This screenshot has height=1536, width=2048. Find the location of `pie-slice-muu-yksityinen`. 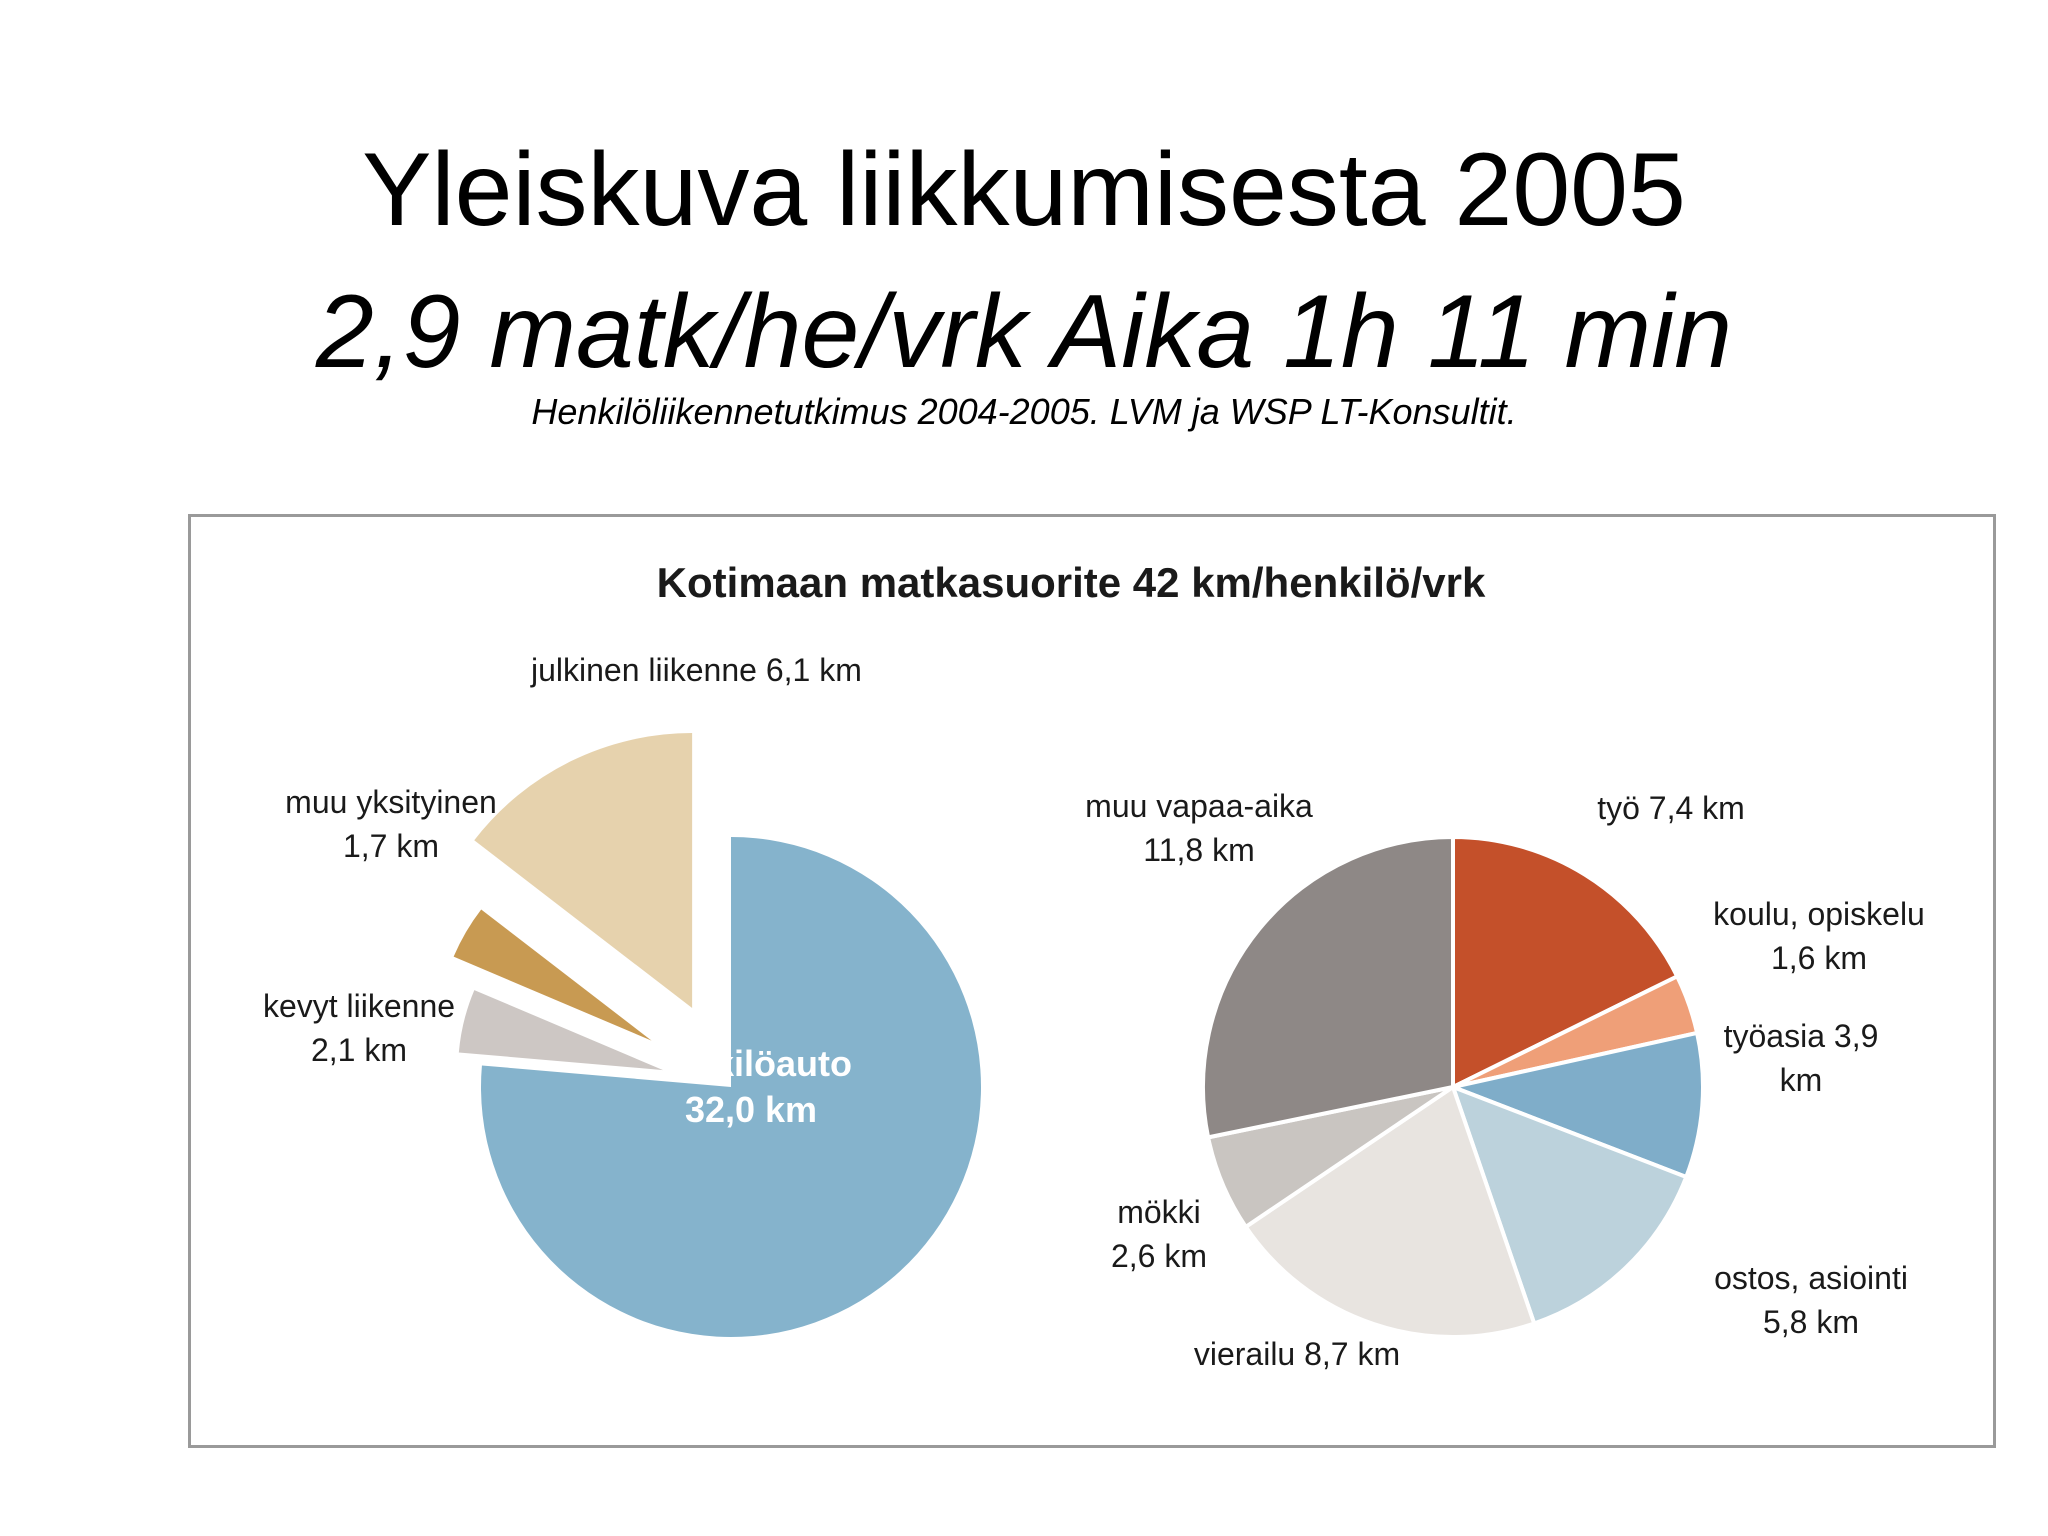

pie-slice-muu-yksityinen is located at coordinates (552, 975).